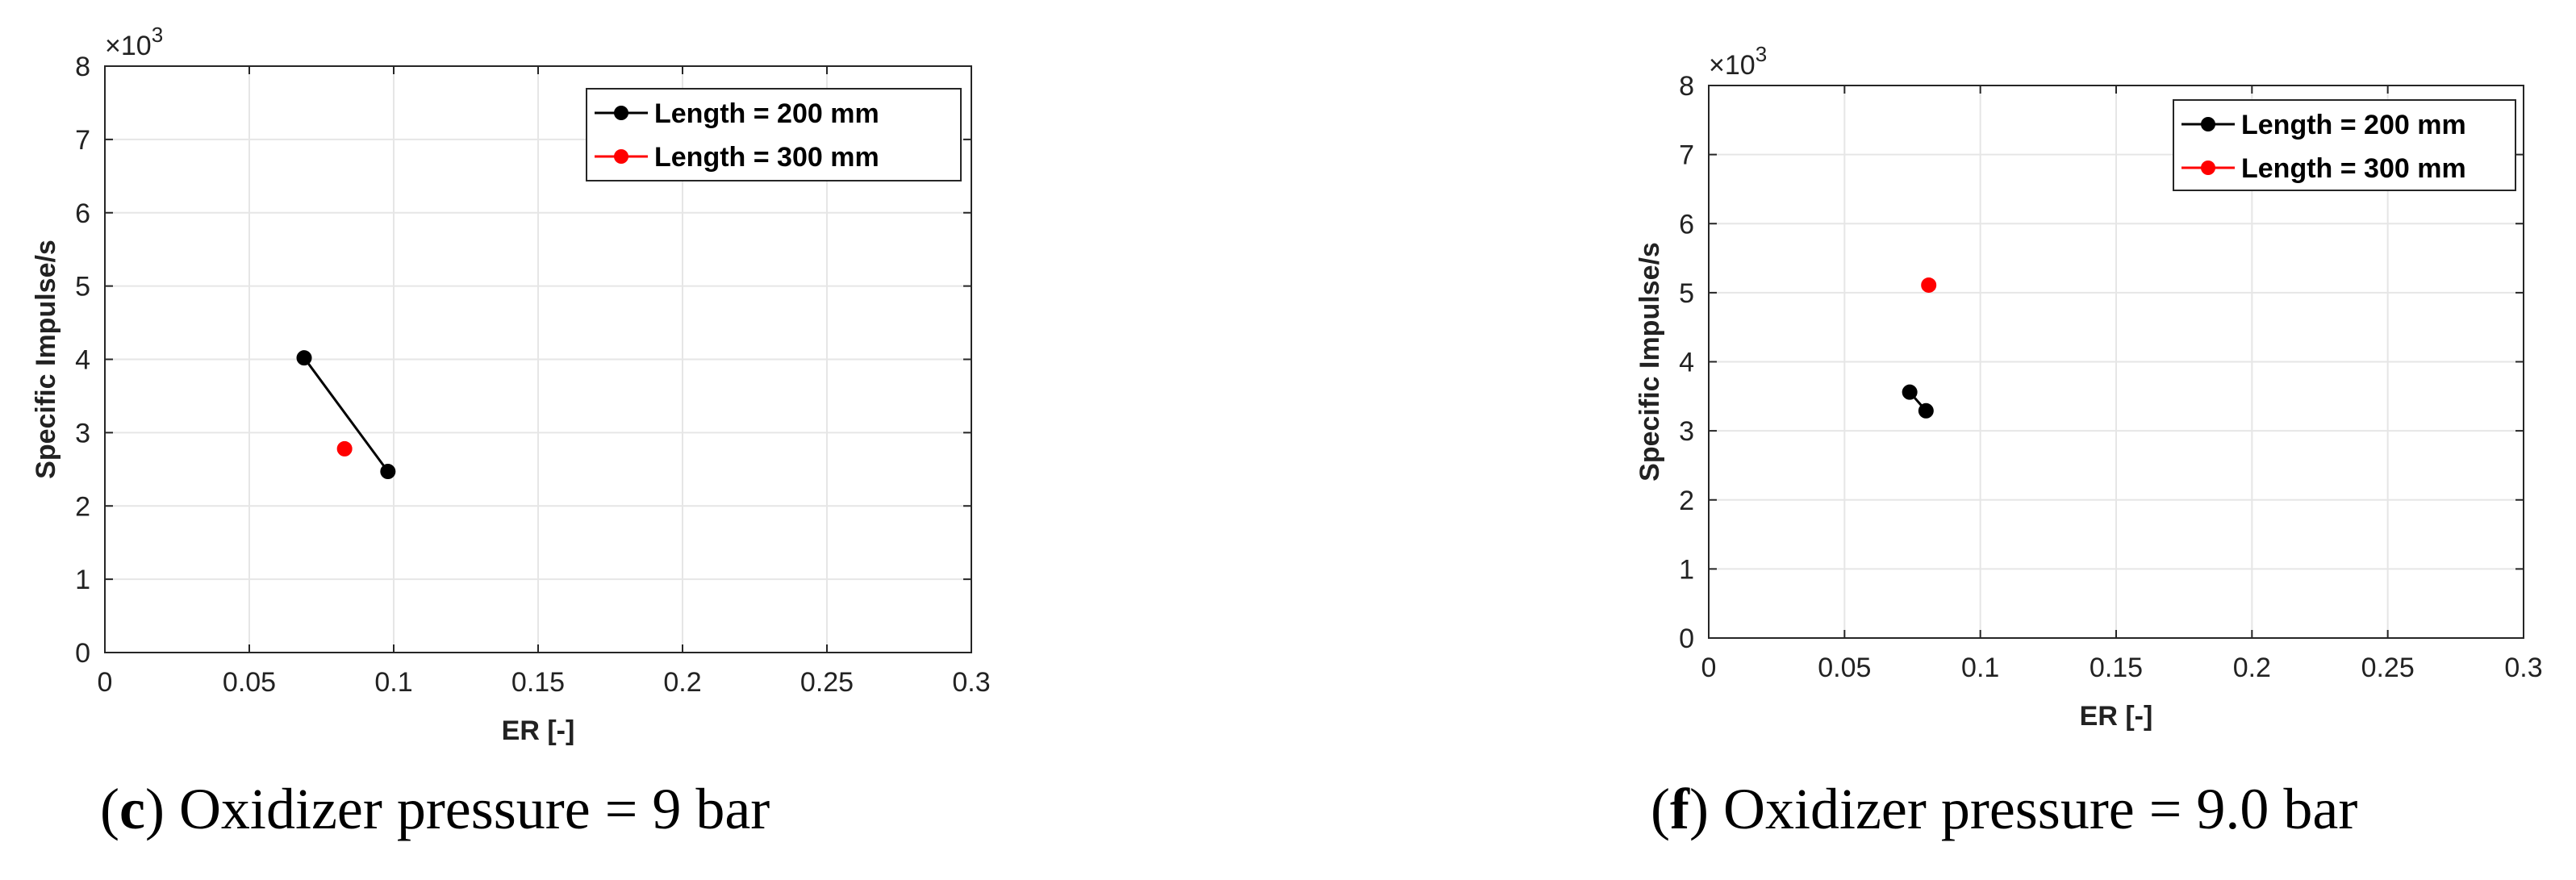  I want to click on series-line, so click(346, 415).